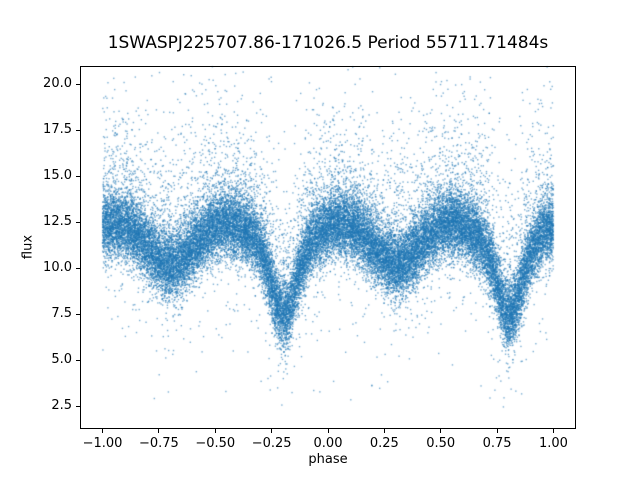 The image size is (640, 480). What do you see at coordinates (553, 443) in the screenshot?
I see `x-tick-label: 1.00` at bounding box center [553, 443].